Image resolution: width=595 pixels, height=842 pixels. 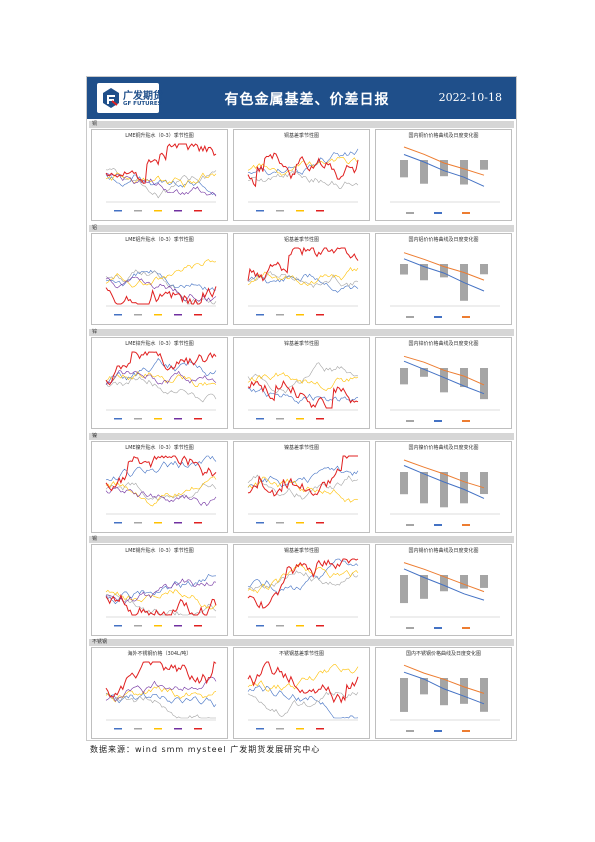 I want to click on chart-title: LME锡升贴水（0-3）季节性图, so click(x=159, y=551).